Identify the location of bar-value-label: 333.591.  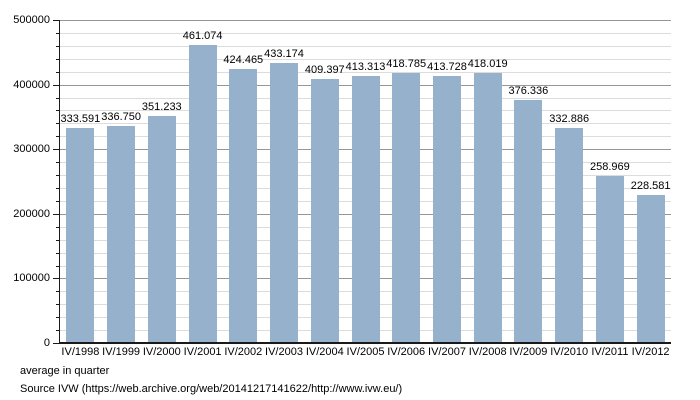
(80, 118).